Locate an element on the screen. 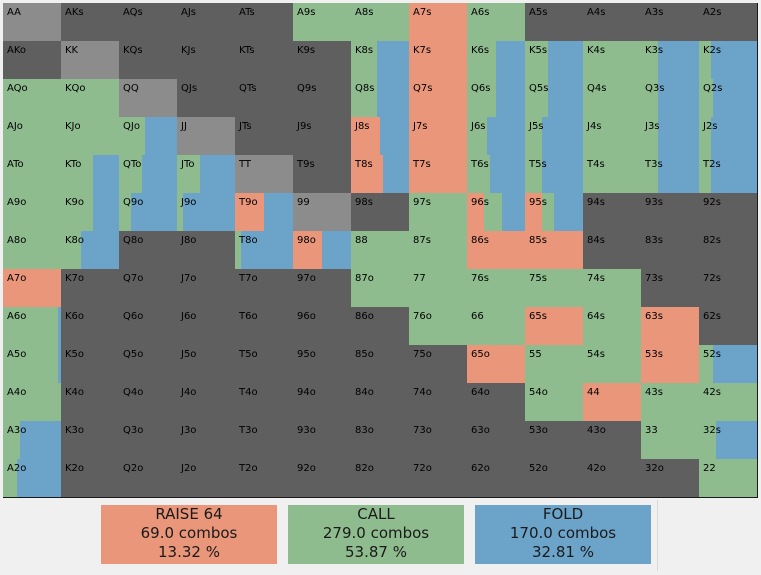 This screenshot has width=761, height=575. hand-cell-AKo: AKo is located at coordinates (32, 60).